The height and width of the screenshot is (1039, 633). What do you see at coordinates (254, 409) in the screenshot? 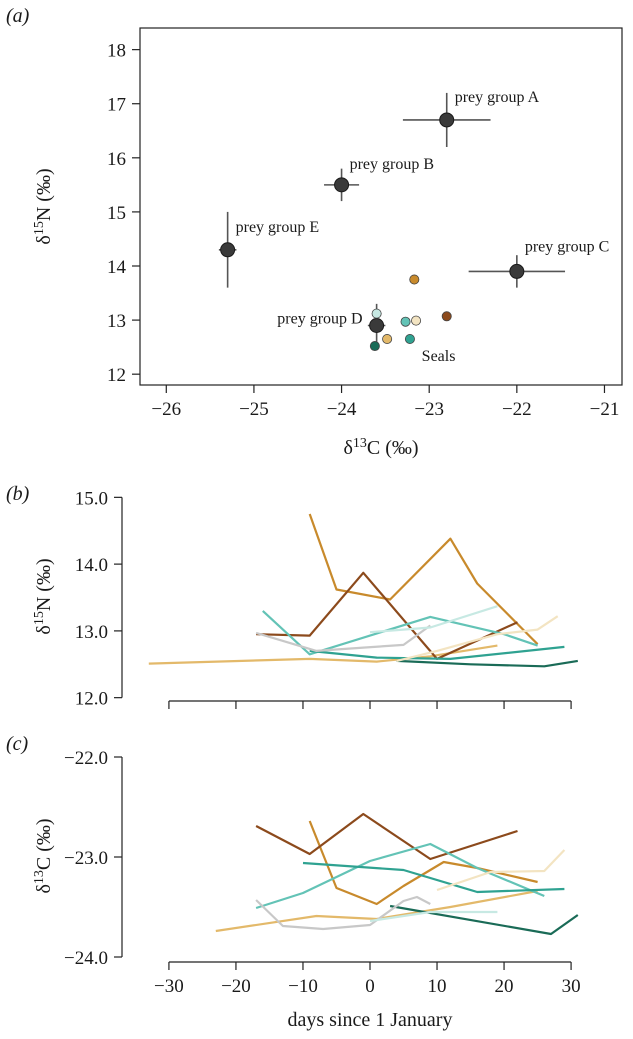
I see `x-tick-label-a: −25` at bounding box center [254, 409].